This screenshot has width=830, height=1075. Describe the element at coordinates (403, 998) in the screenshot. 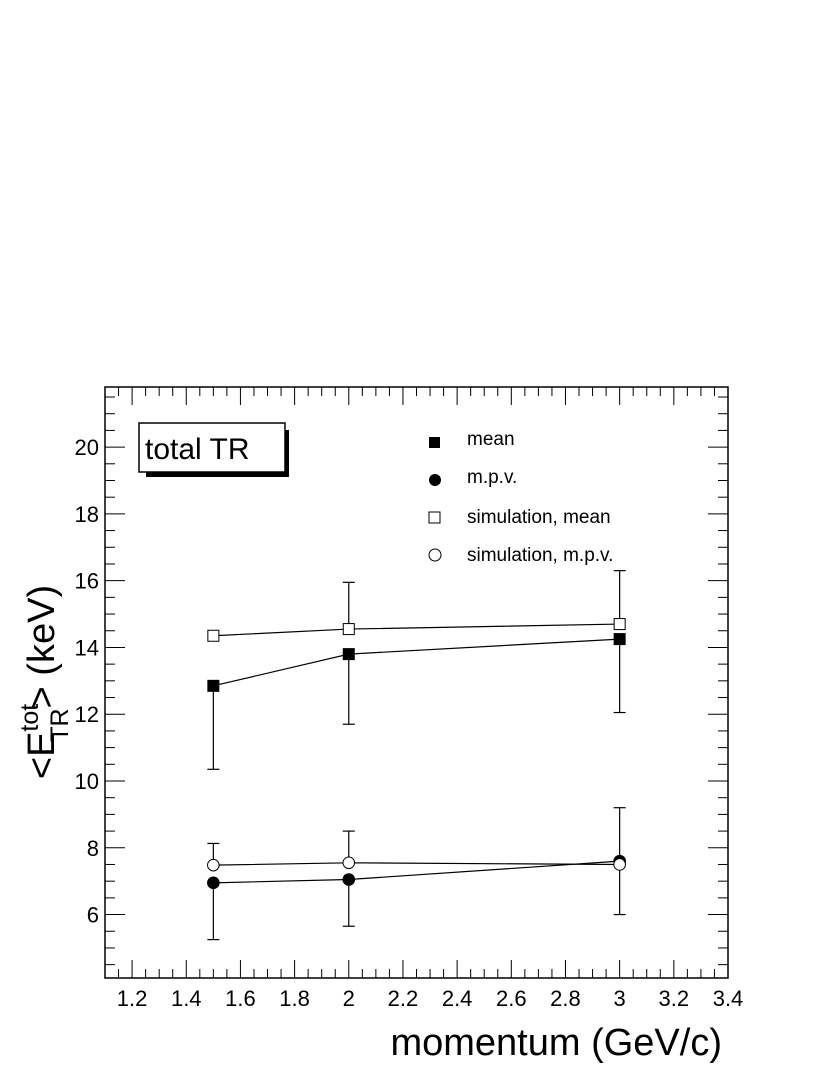

I see `x-tick-label: 2.2` at that location.